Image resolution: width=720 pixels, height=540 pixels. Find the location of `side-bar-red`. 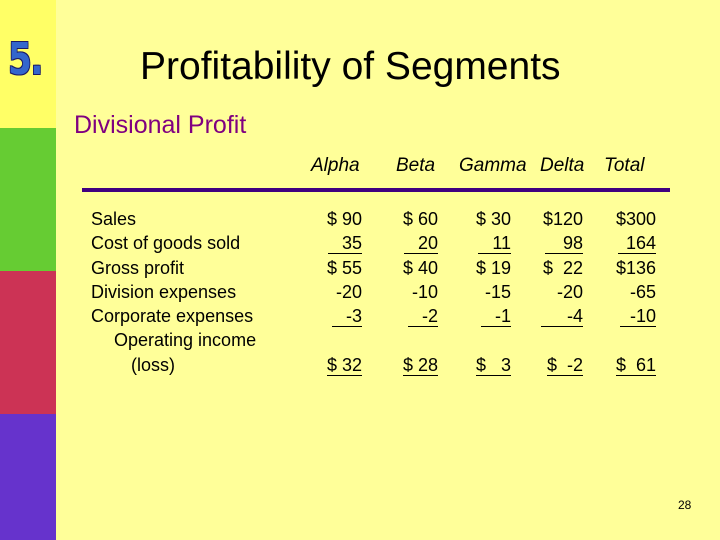

side-bar-red is located at coordinates (28, 342).